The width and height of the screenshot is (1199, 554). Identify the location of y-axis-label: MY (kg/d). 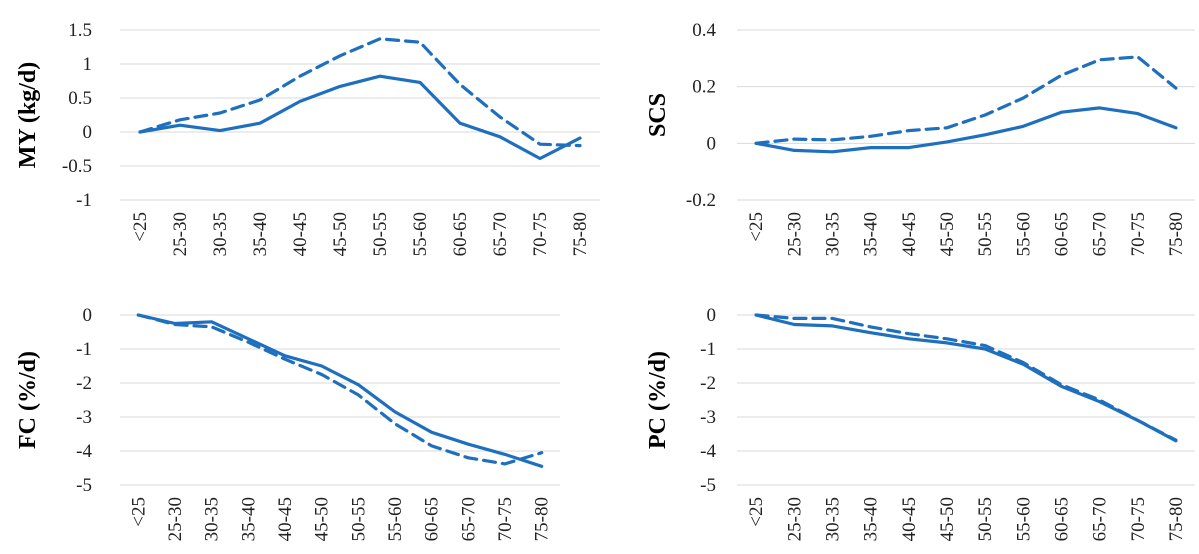
(28, 115).